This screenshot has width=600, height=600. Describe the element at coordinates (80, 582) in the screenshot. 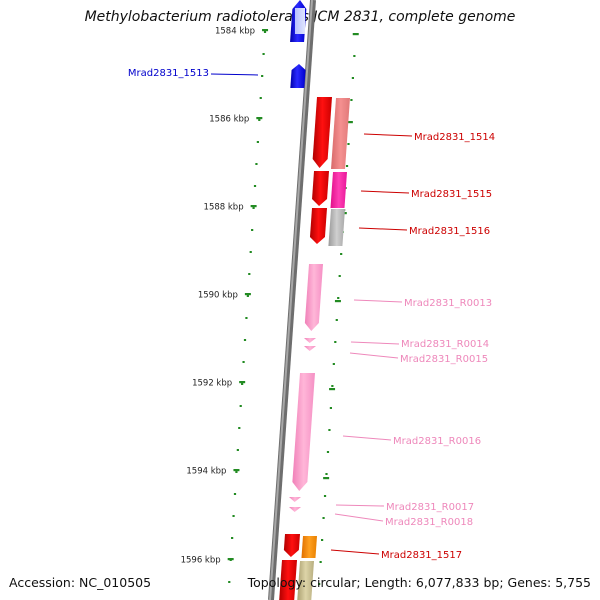

I see `accession-text: Accession: NC_010505` at that location.